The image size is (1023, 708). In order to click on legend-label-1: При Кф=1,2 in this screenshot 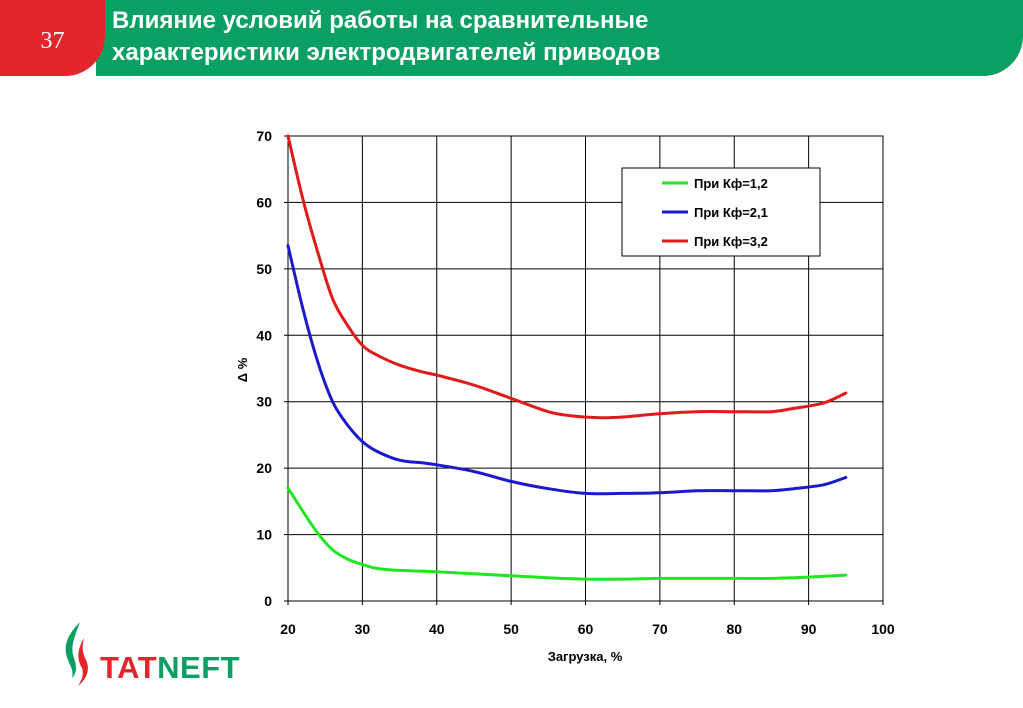, I will do `click(731, 183)`.